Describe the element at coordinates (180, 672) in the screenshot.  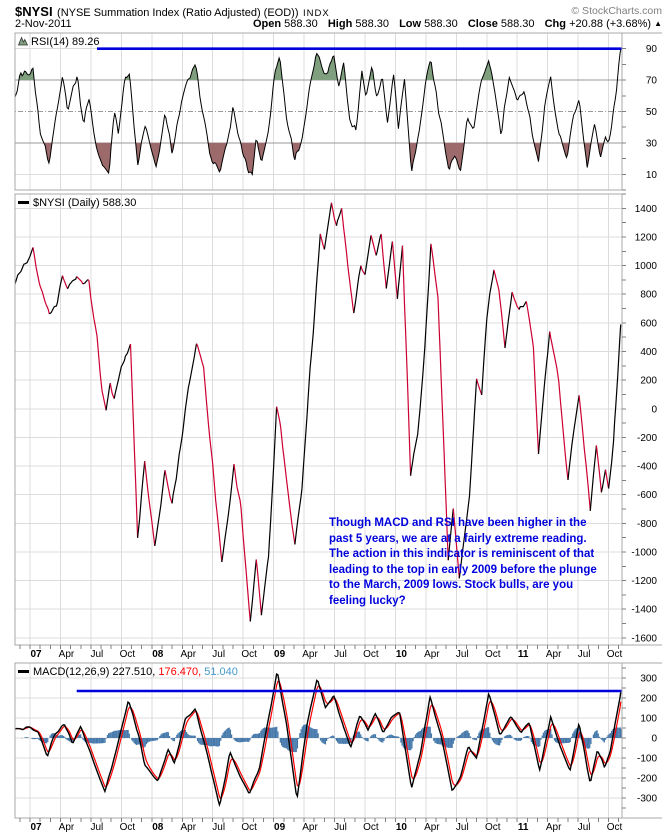
I see `macd-signal-value: 176.470,` at that location.